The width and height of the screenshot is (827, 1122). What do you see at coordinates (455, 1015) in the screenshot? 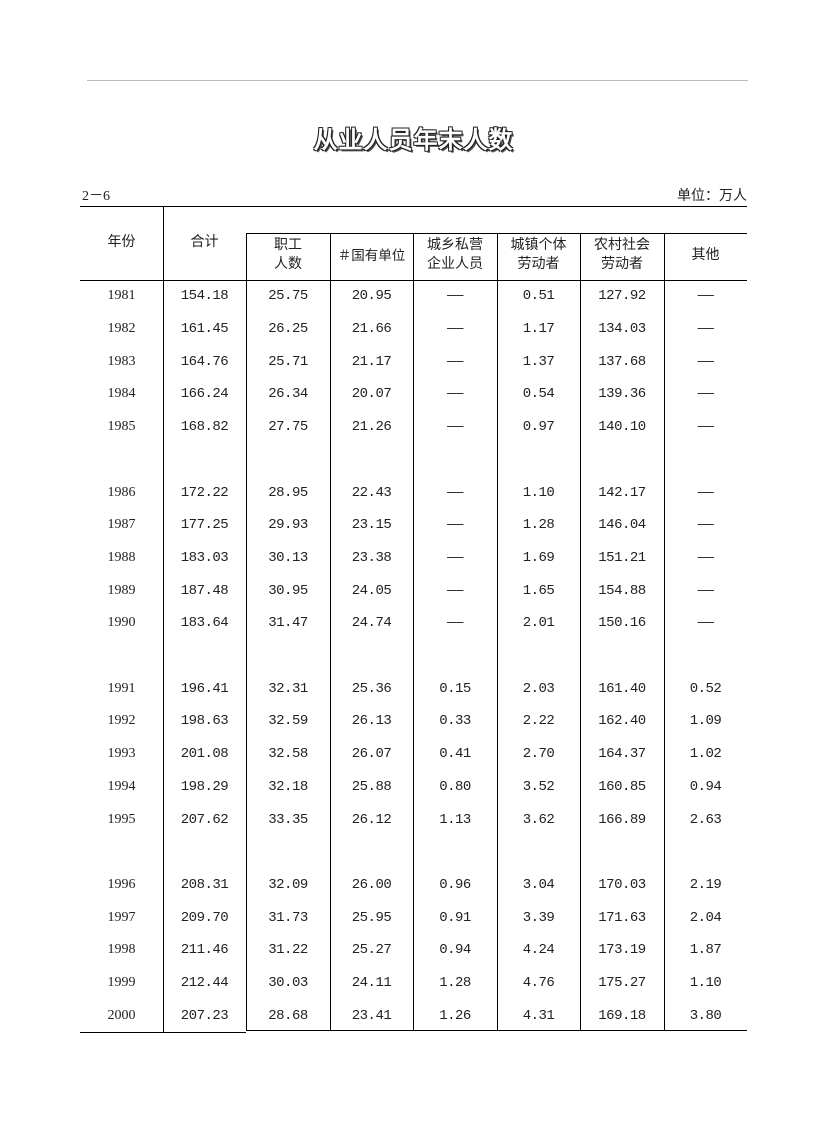
I see `table-cell: 1.26` at bounding box center [455, 1015].